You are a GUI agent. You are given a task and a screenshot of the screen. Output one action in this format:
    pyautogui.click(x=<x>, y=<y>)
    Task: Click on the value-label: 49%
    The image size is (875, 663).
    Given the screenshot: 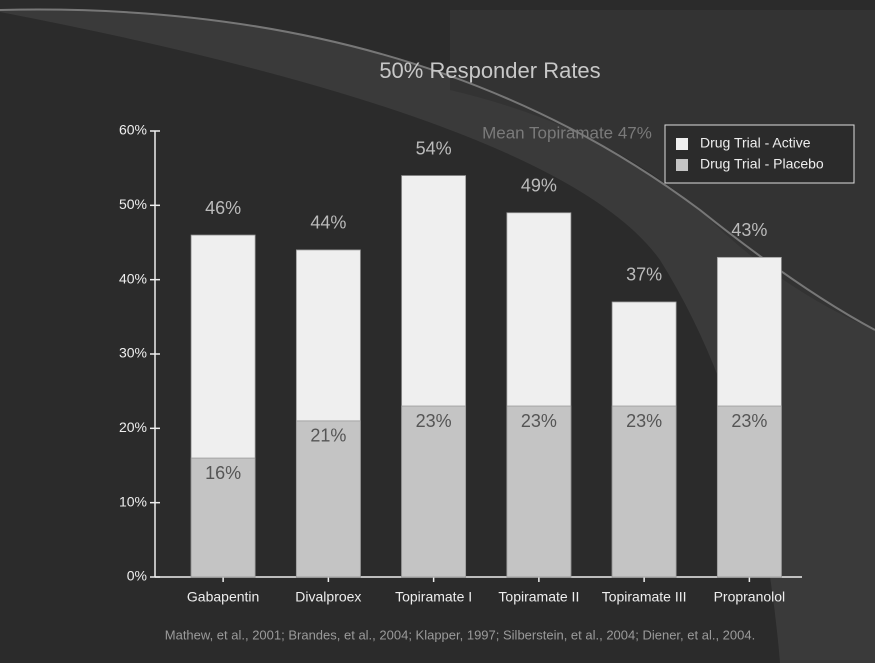 What is the action you would take?
    pyautogui.click(x=539, y=186)
    